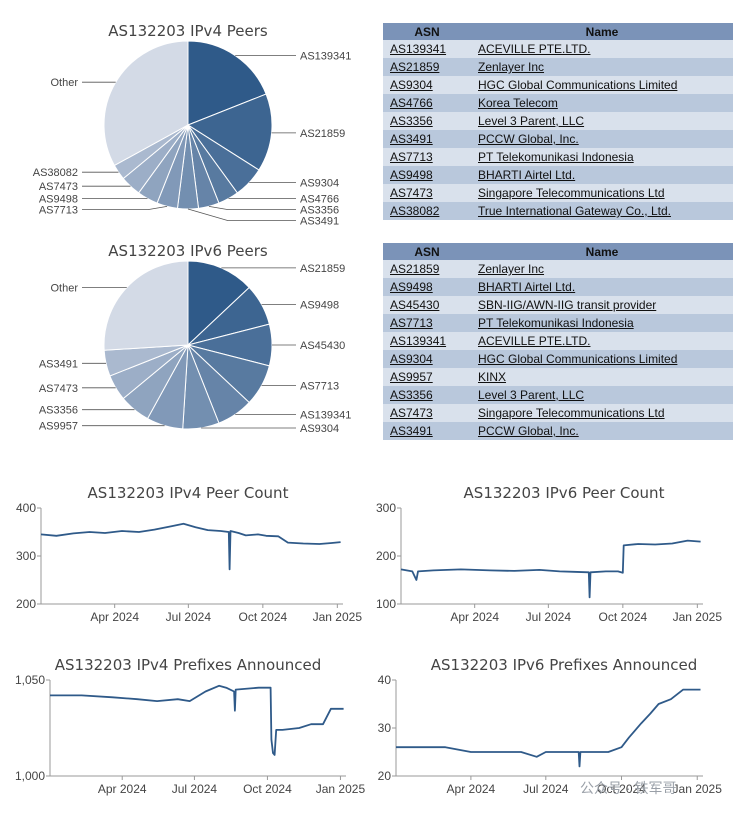 The width and height of the screenshot is (753, 819). What do you see at coordinates (415, 211) in the screenshot?
I see `asn-link: AS38082` at bounding box center [415, 211].